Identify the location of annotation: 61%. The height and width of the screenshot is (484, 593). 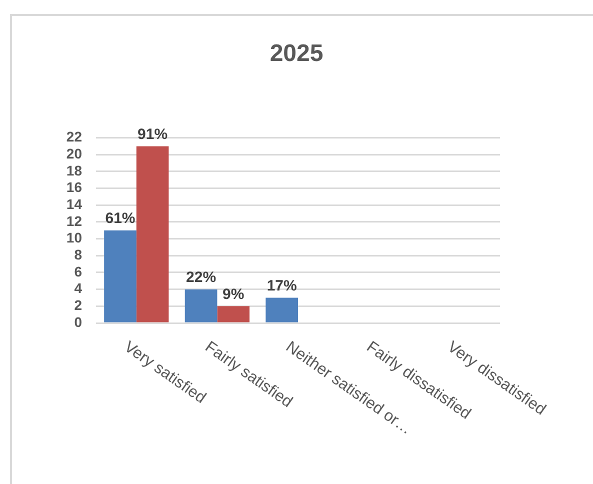
(120, 219).